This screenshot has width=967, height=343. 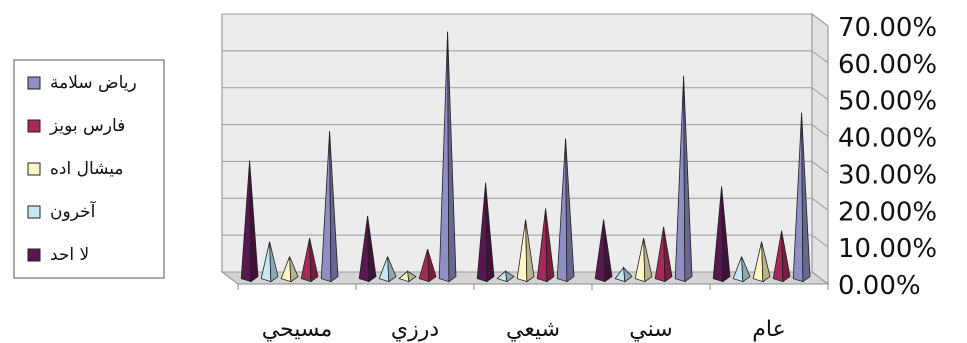 What do you see at coordinates (887, 139) in the screenshot?
I see `y-tick-label: 40.00%` at bounding box center [887, 139].